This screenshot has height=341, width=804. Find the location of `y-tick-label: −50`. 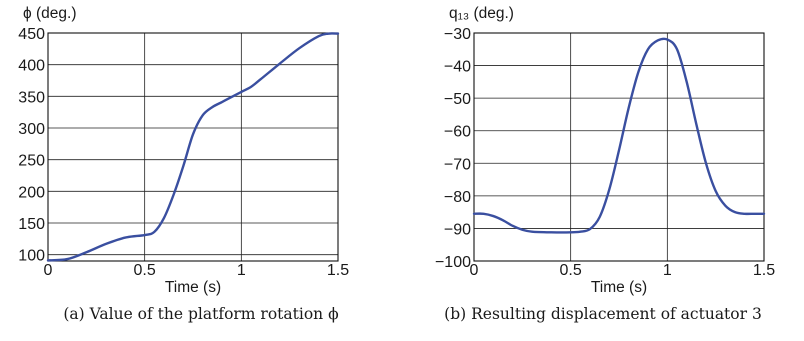

y-tick-label: −50 is located at coordinates (457, 99).